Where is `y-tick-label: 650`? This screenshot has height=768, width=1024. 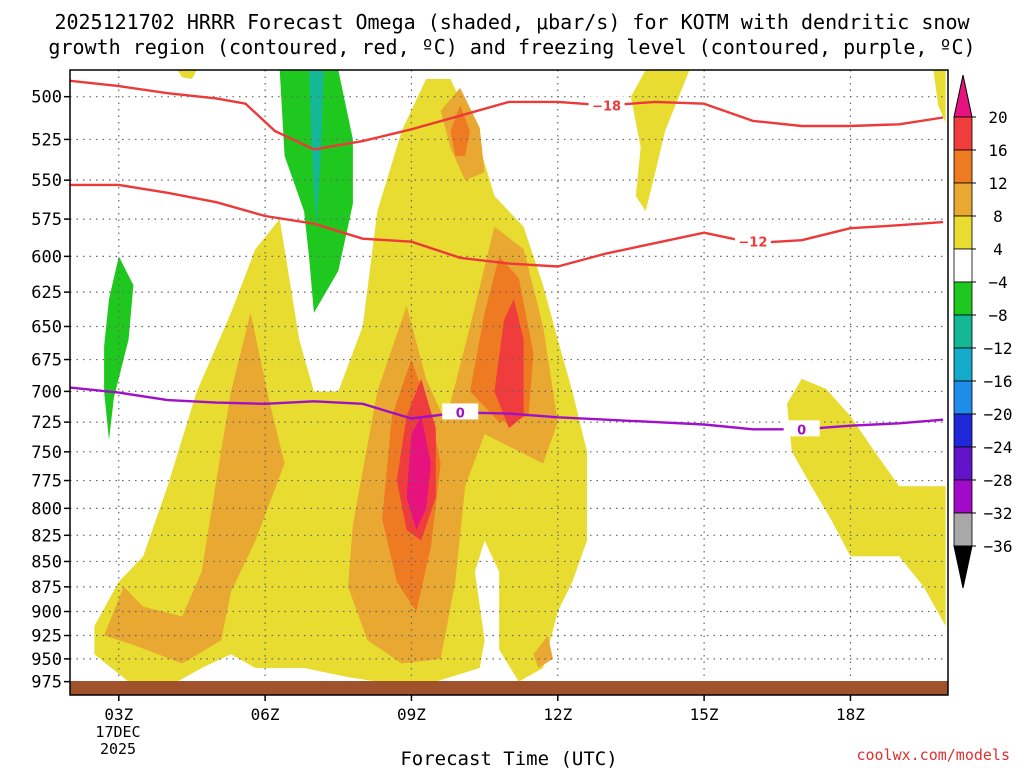 y-tick-label: 650 is located at coordinates (46, 327).